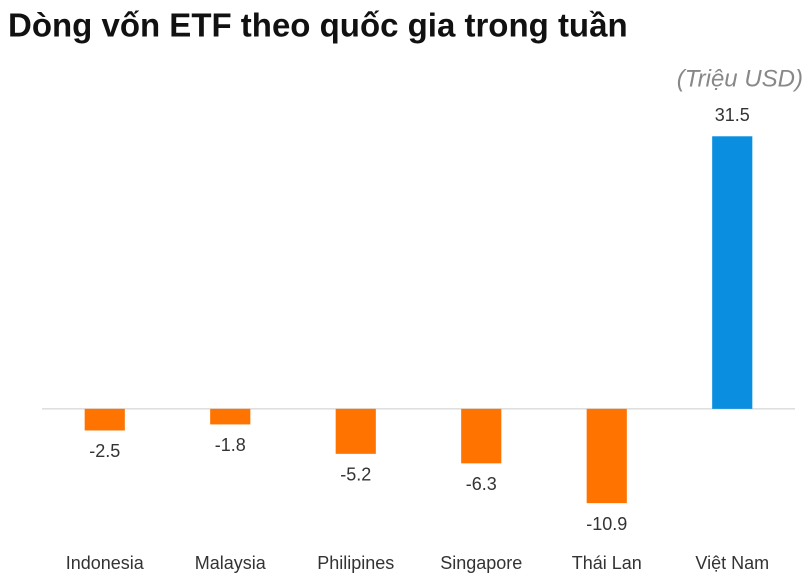  Describe the element at coordinates (355, 563) in the screenshot. I see `x-tick-label: Philipines` at that location.